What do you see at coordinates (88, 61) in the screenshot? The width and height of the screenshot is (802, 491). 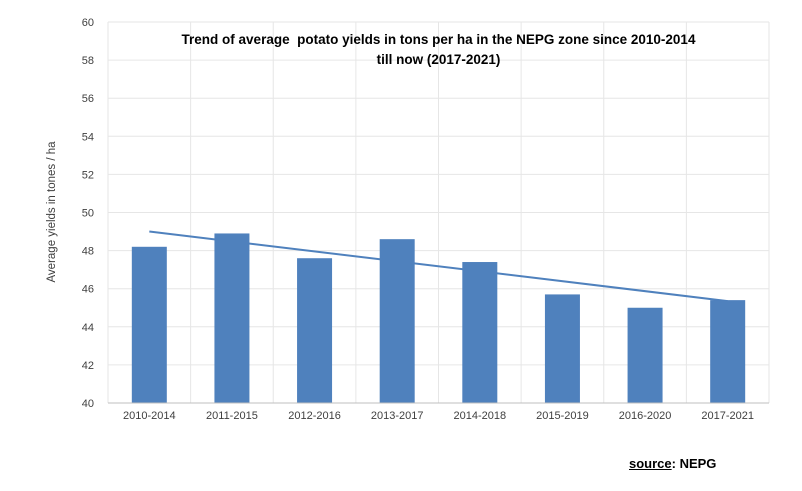 I see `y-tick-label: 58` at bounding box center [88, 61].